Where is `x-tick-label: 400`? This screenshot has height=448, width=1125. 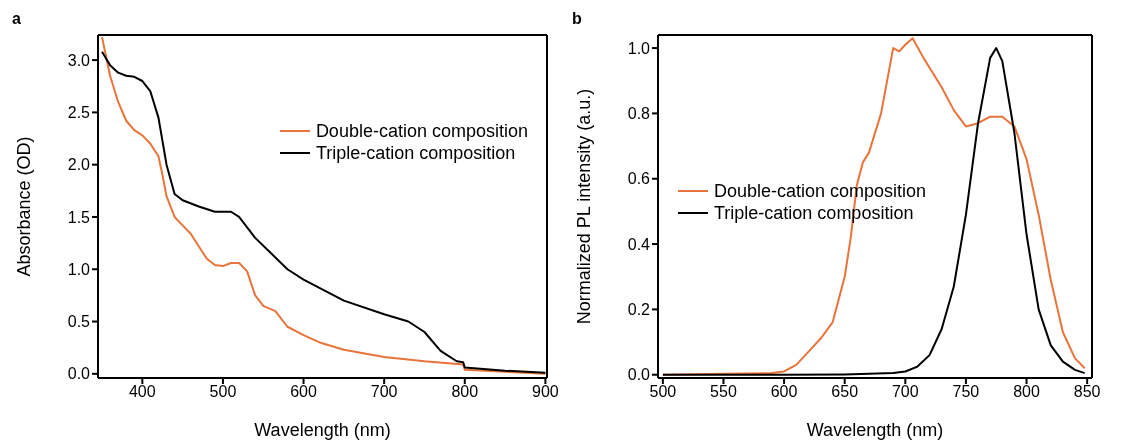 x-tick-label: 400 is located at coordinates (142, 392).